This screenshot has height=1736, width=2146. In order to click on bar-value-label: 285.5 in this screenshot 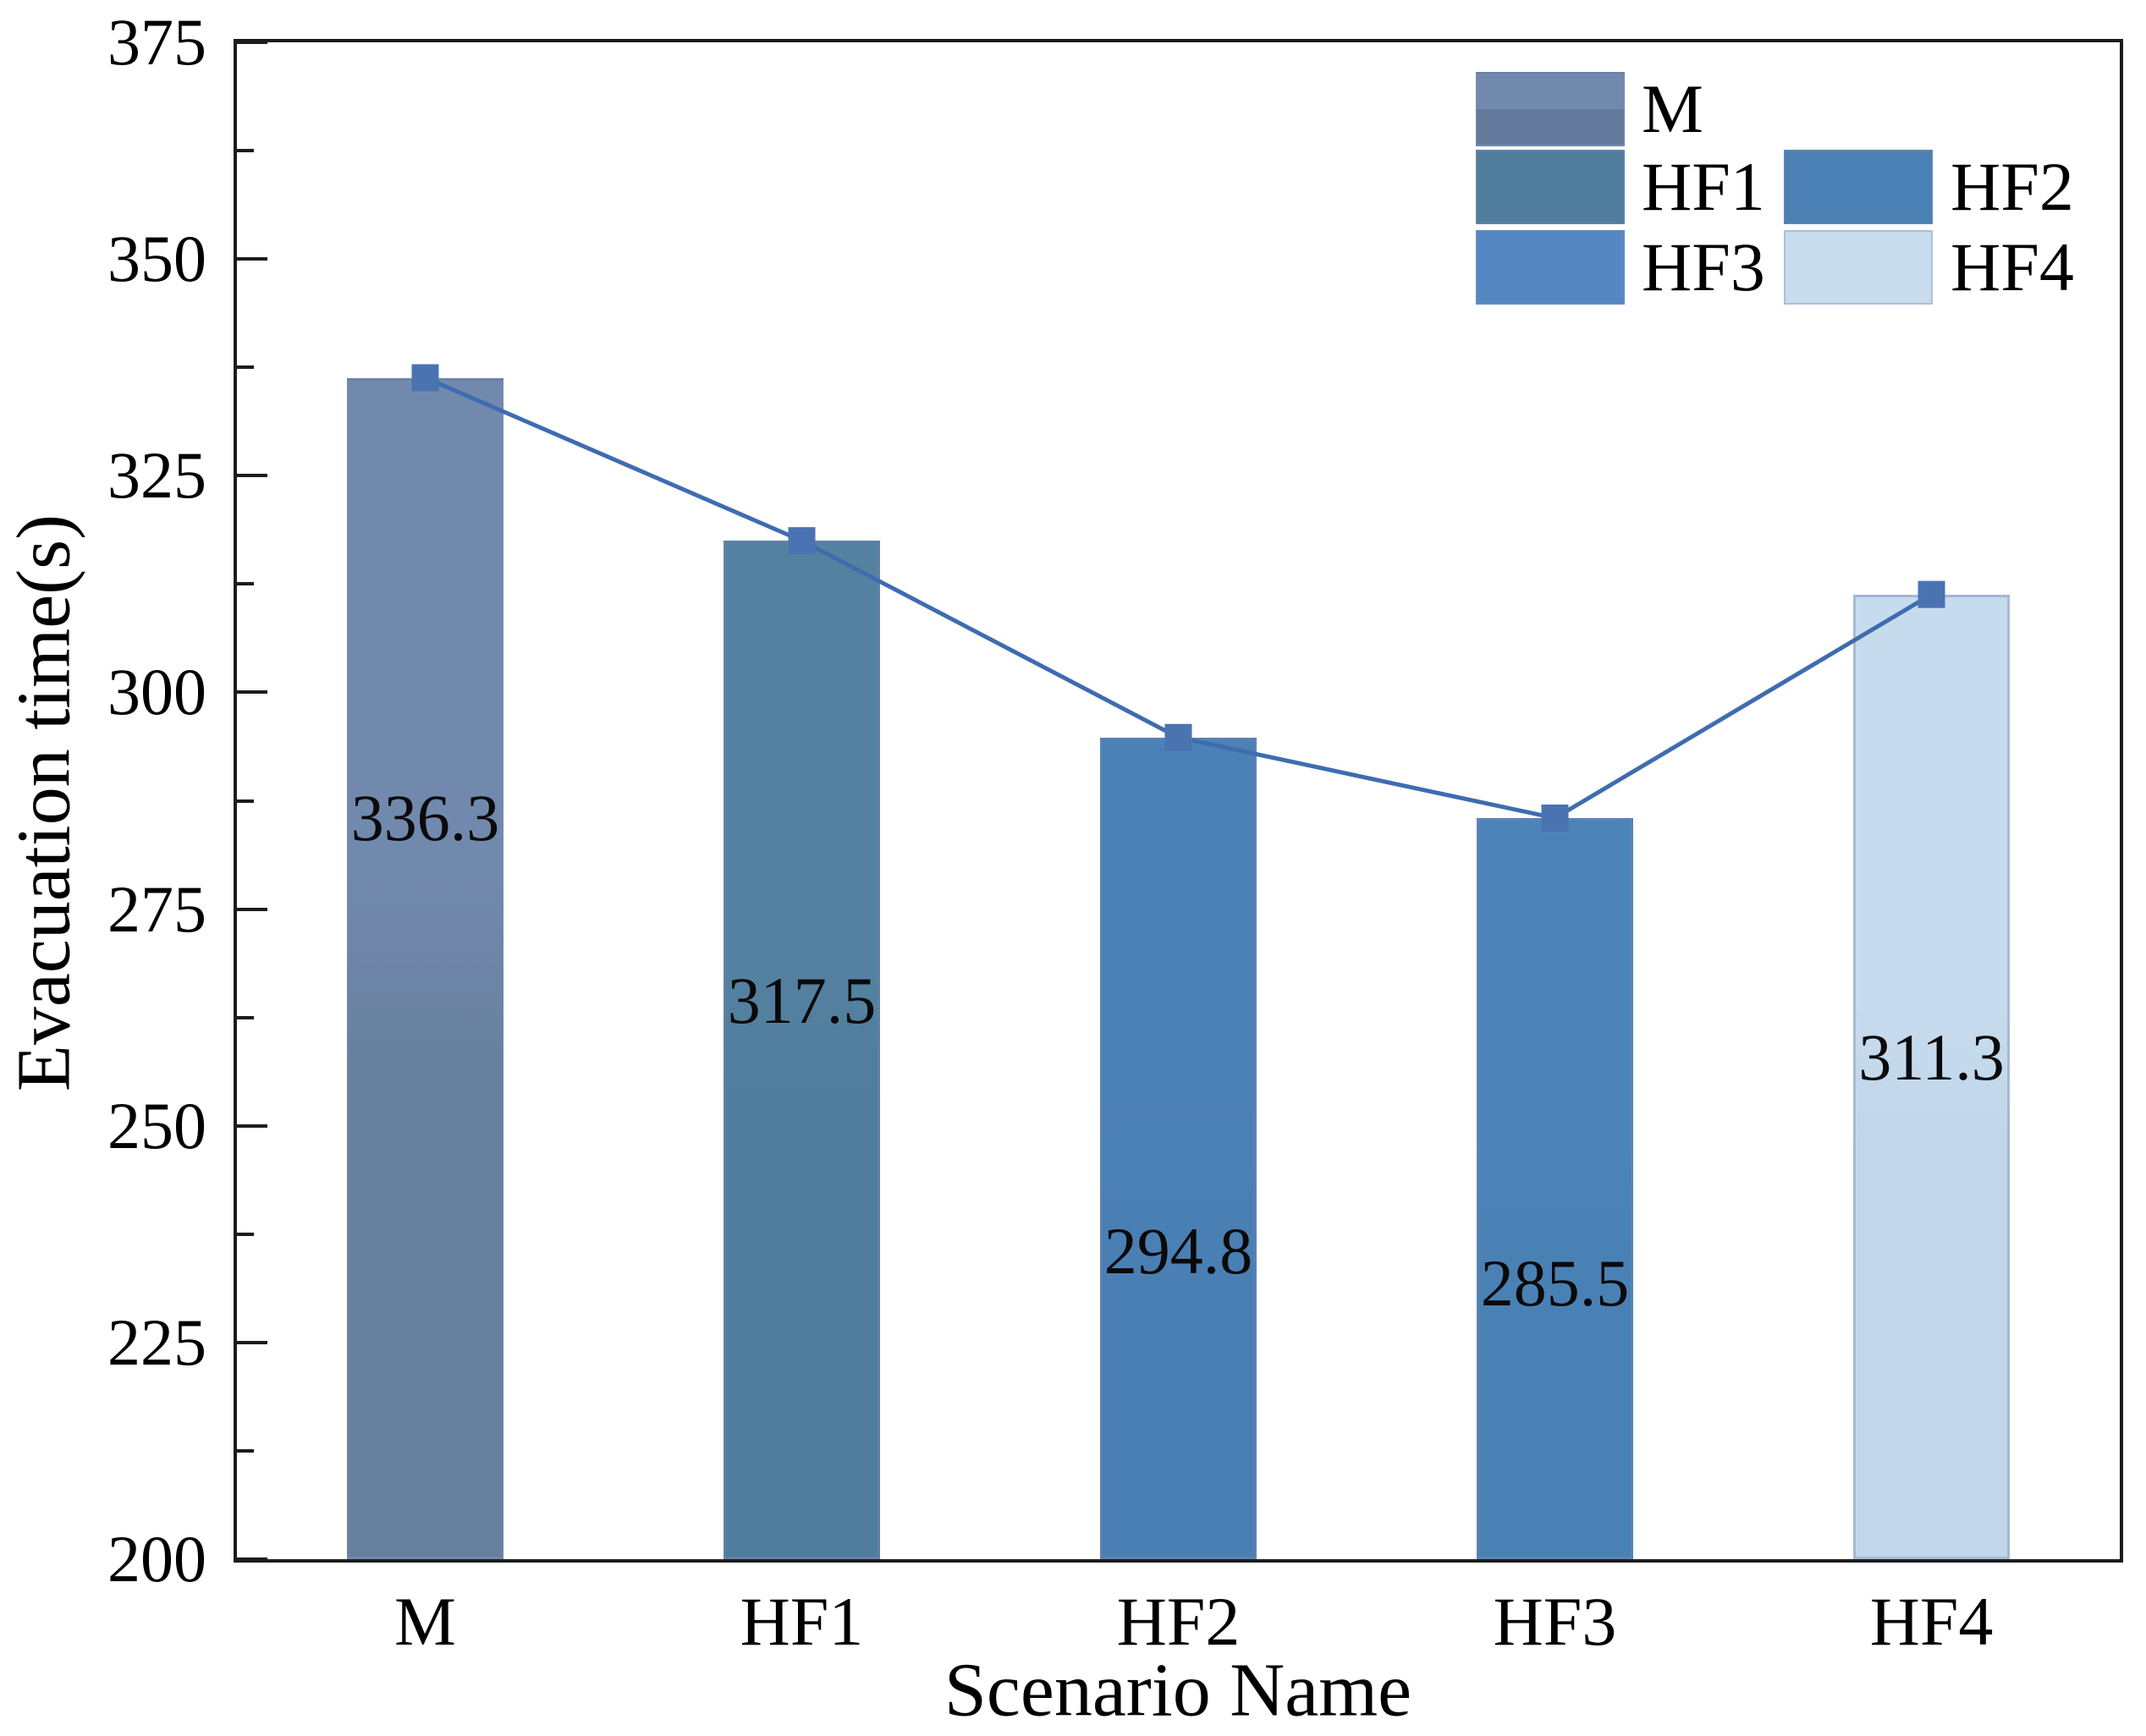, I will do `click(1555, 1283)`.